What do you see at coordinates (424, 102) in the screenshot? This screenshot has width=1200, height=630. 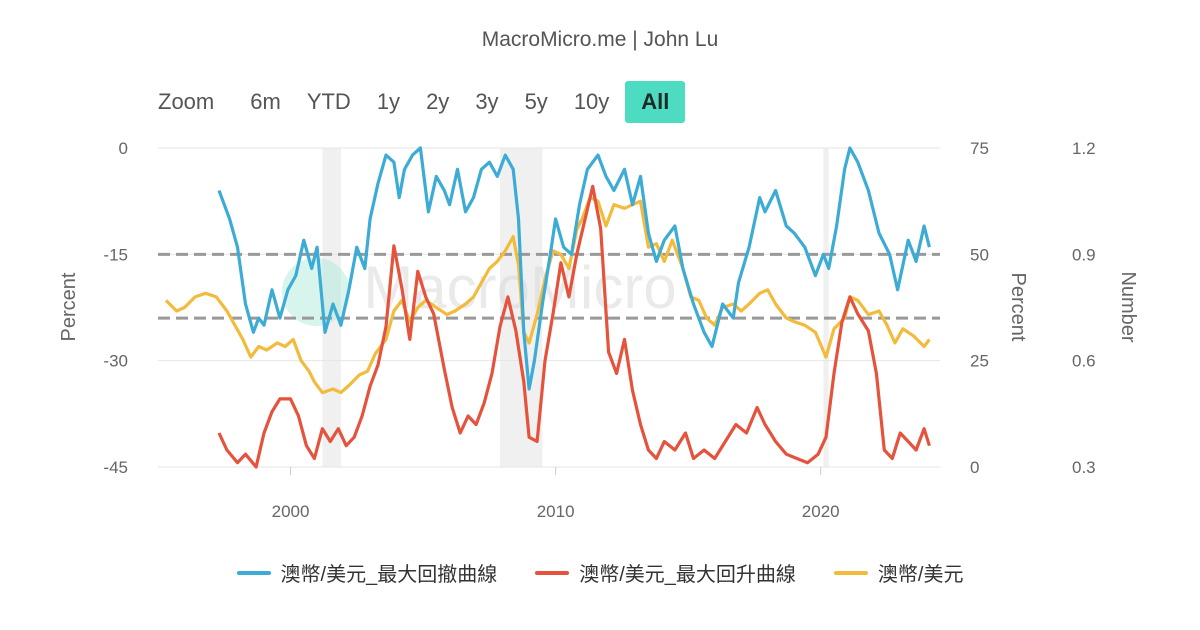 I see `zoom-bar: Zoom 6m YTD 1y 2y 3y 5y 10y All` at bounding box center [424, 102].